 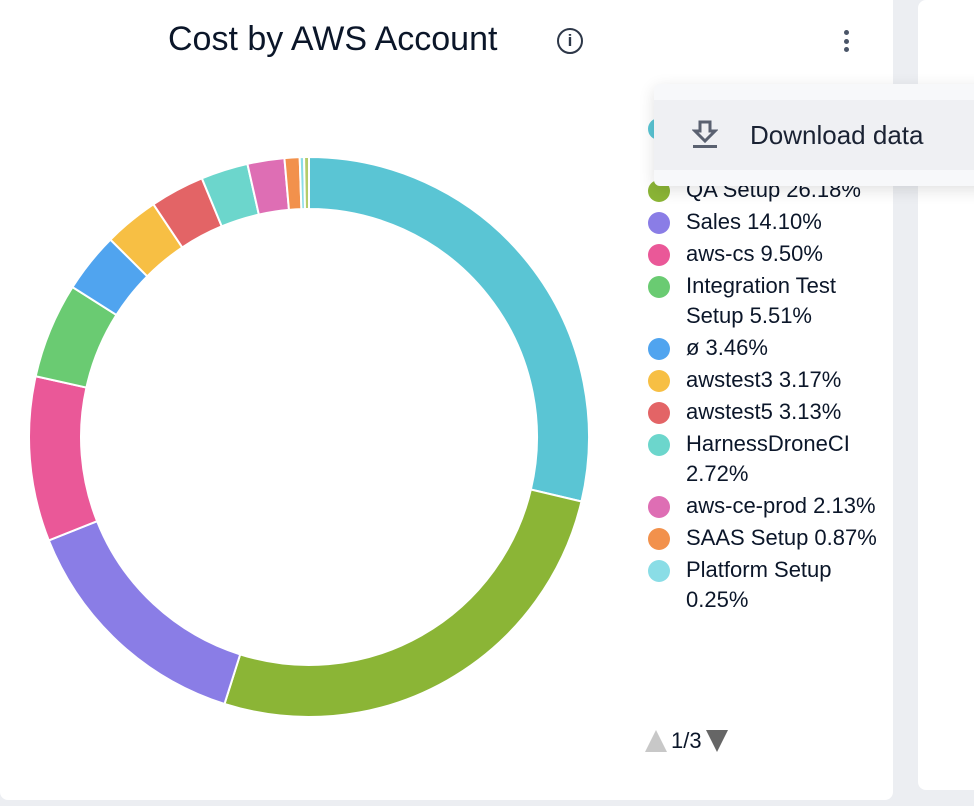 I want to click on legend-item: Integration Test Setup 5.51%, so click(x=768, y=301).